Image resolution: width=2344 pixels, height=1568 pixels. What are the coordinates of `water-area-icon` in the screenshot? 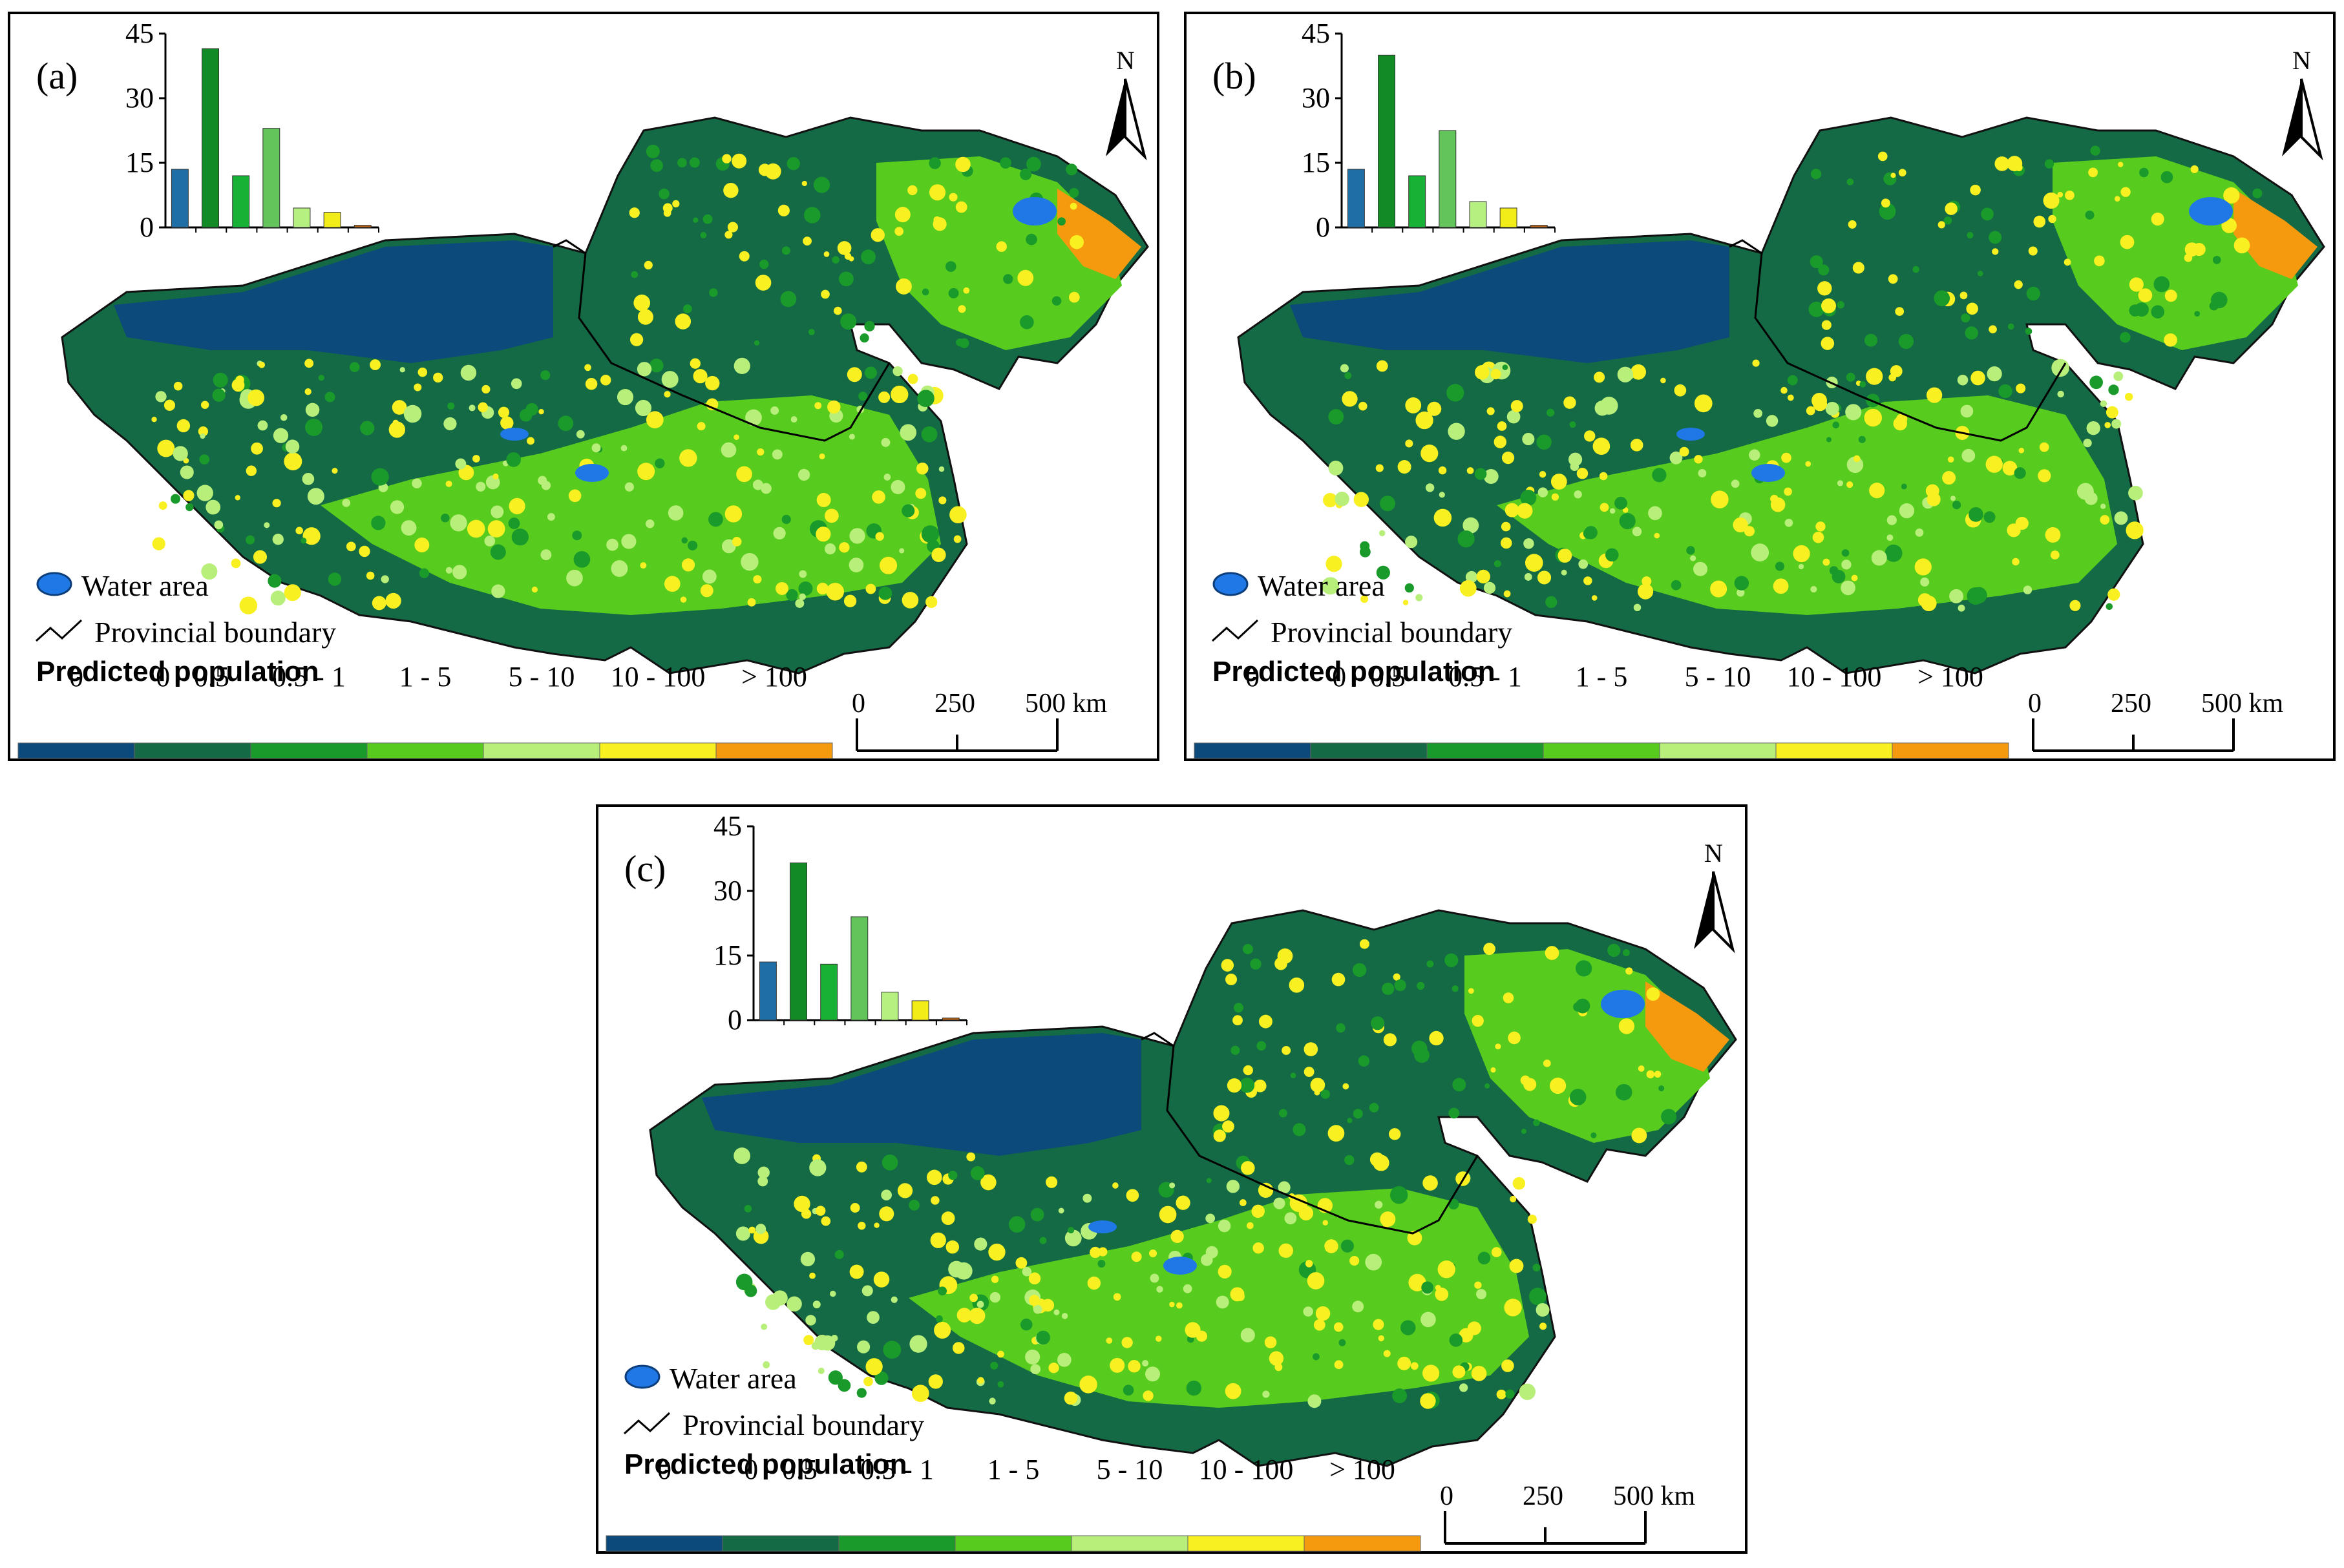 It's located at (1230, 584).